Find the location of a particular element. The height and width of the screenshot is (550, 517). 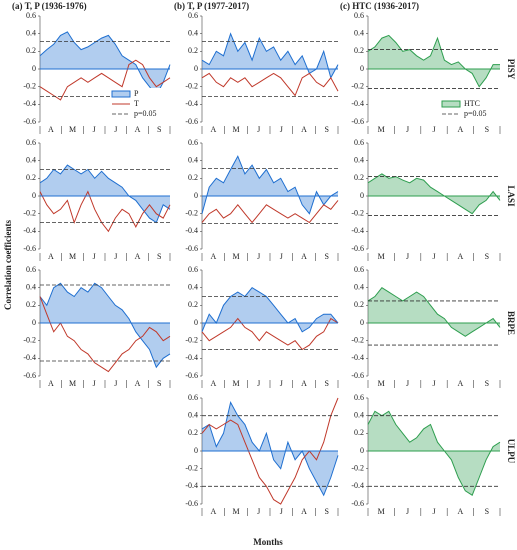

legend-label: p=0.05 is located at coordinates (475, 113).